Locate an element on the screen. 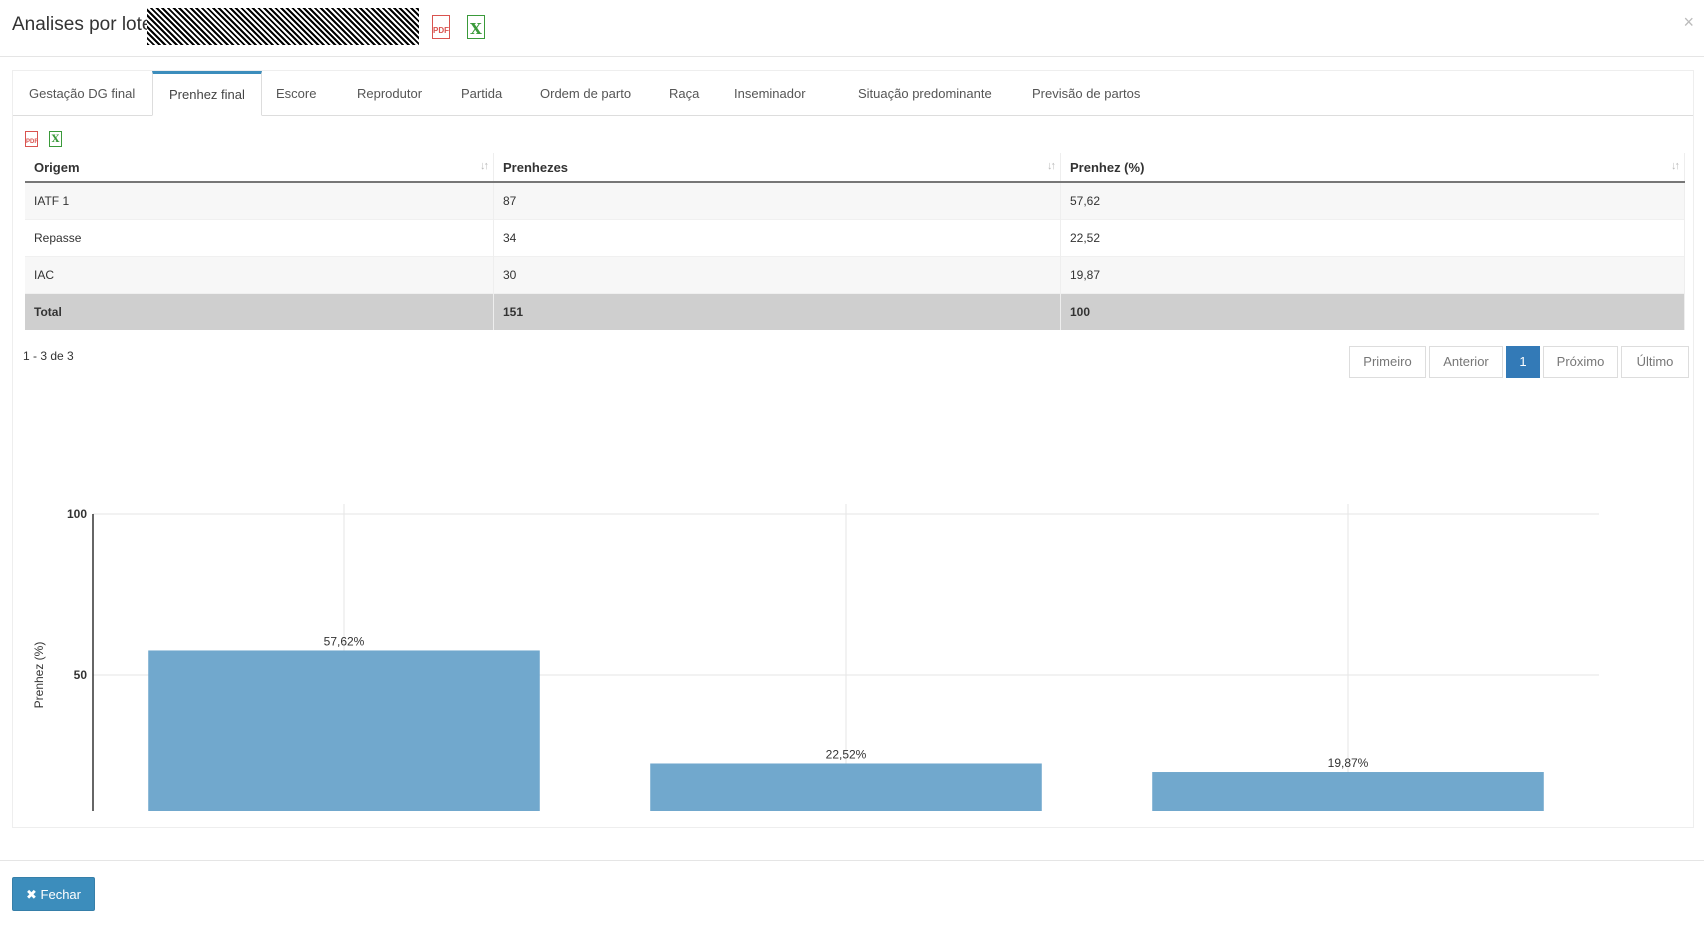  cell-prenhez-pct: 19,87 is located at coordinates (1372, 275).